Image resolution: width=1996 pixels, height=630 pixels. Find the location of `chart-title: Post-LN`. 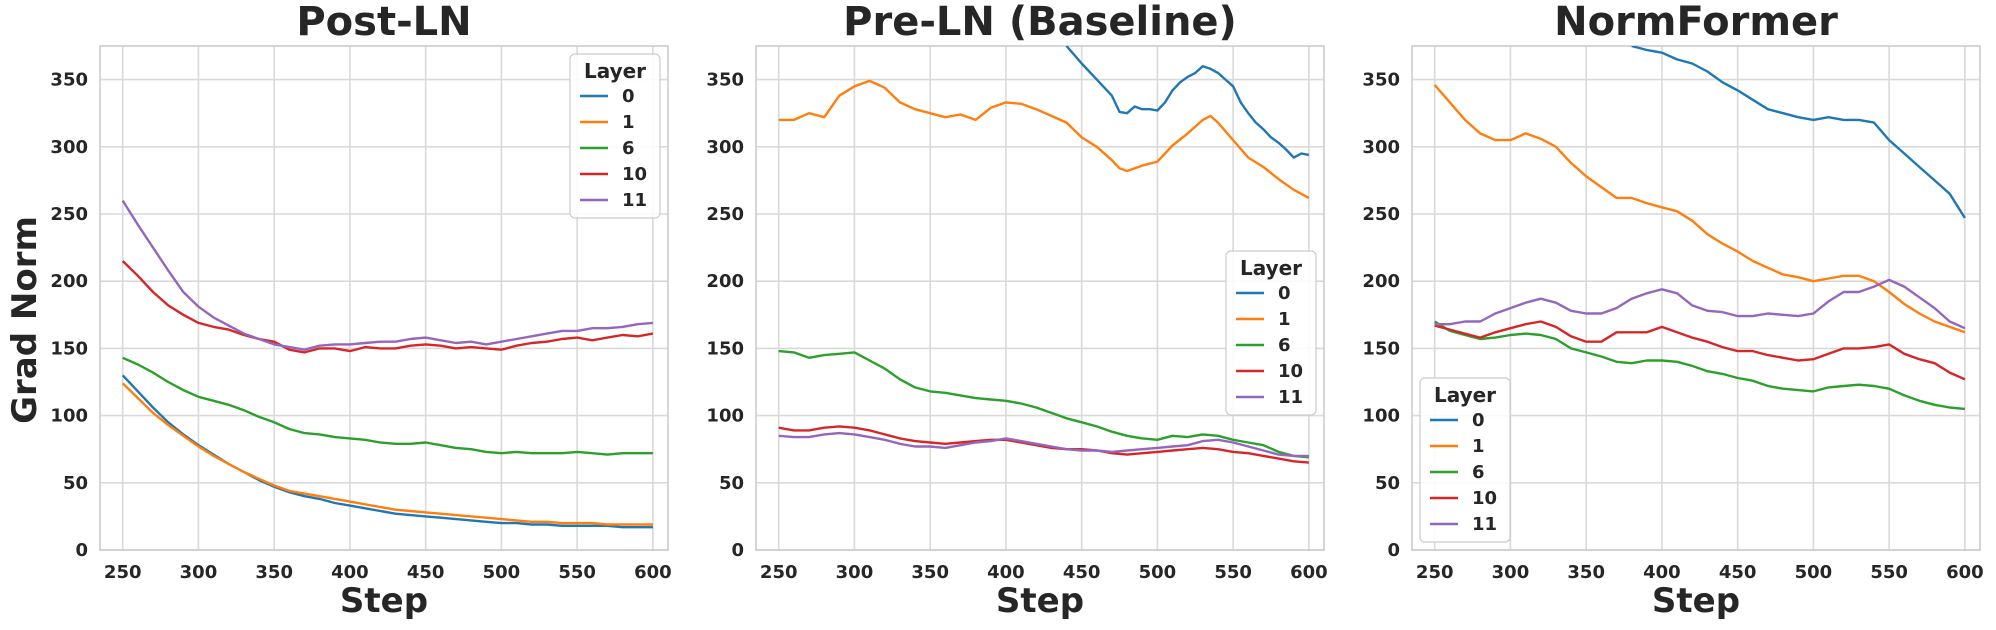

chart-title: Post-LN is located at coordinates (383, 22).